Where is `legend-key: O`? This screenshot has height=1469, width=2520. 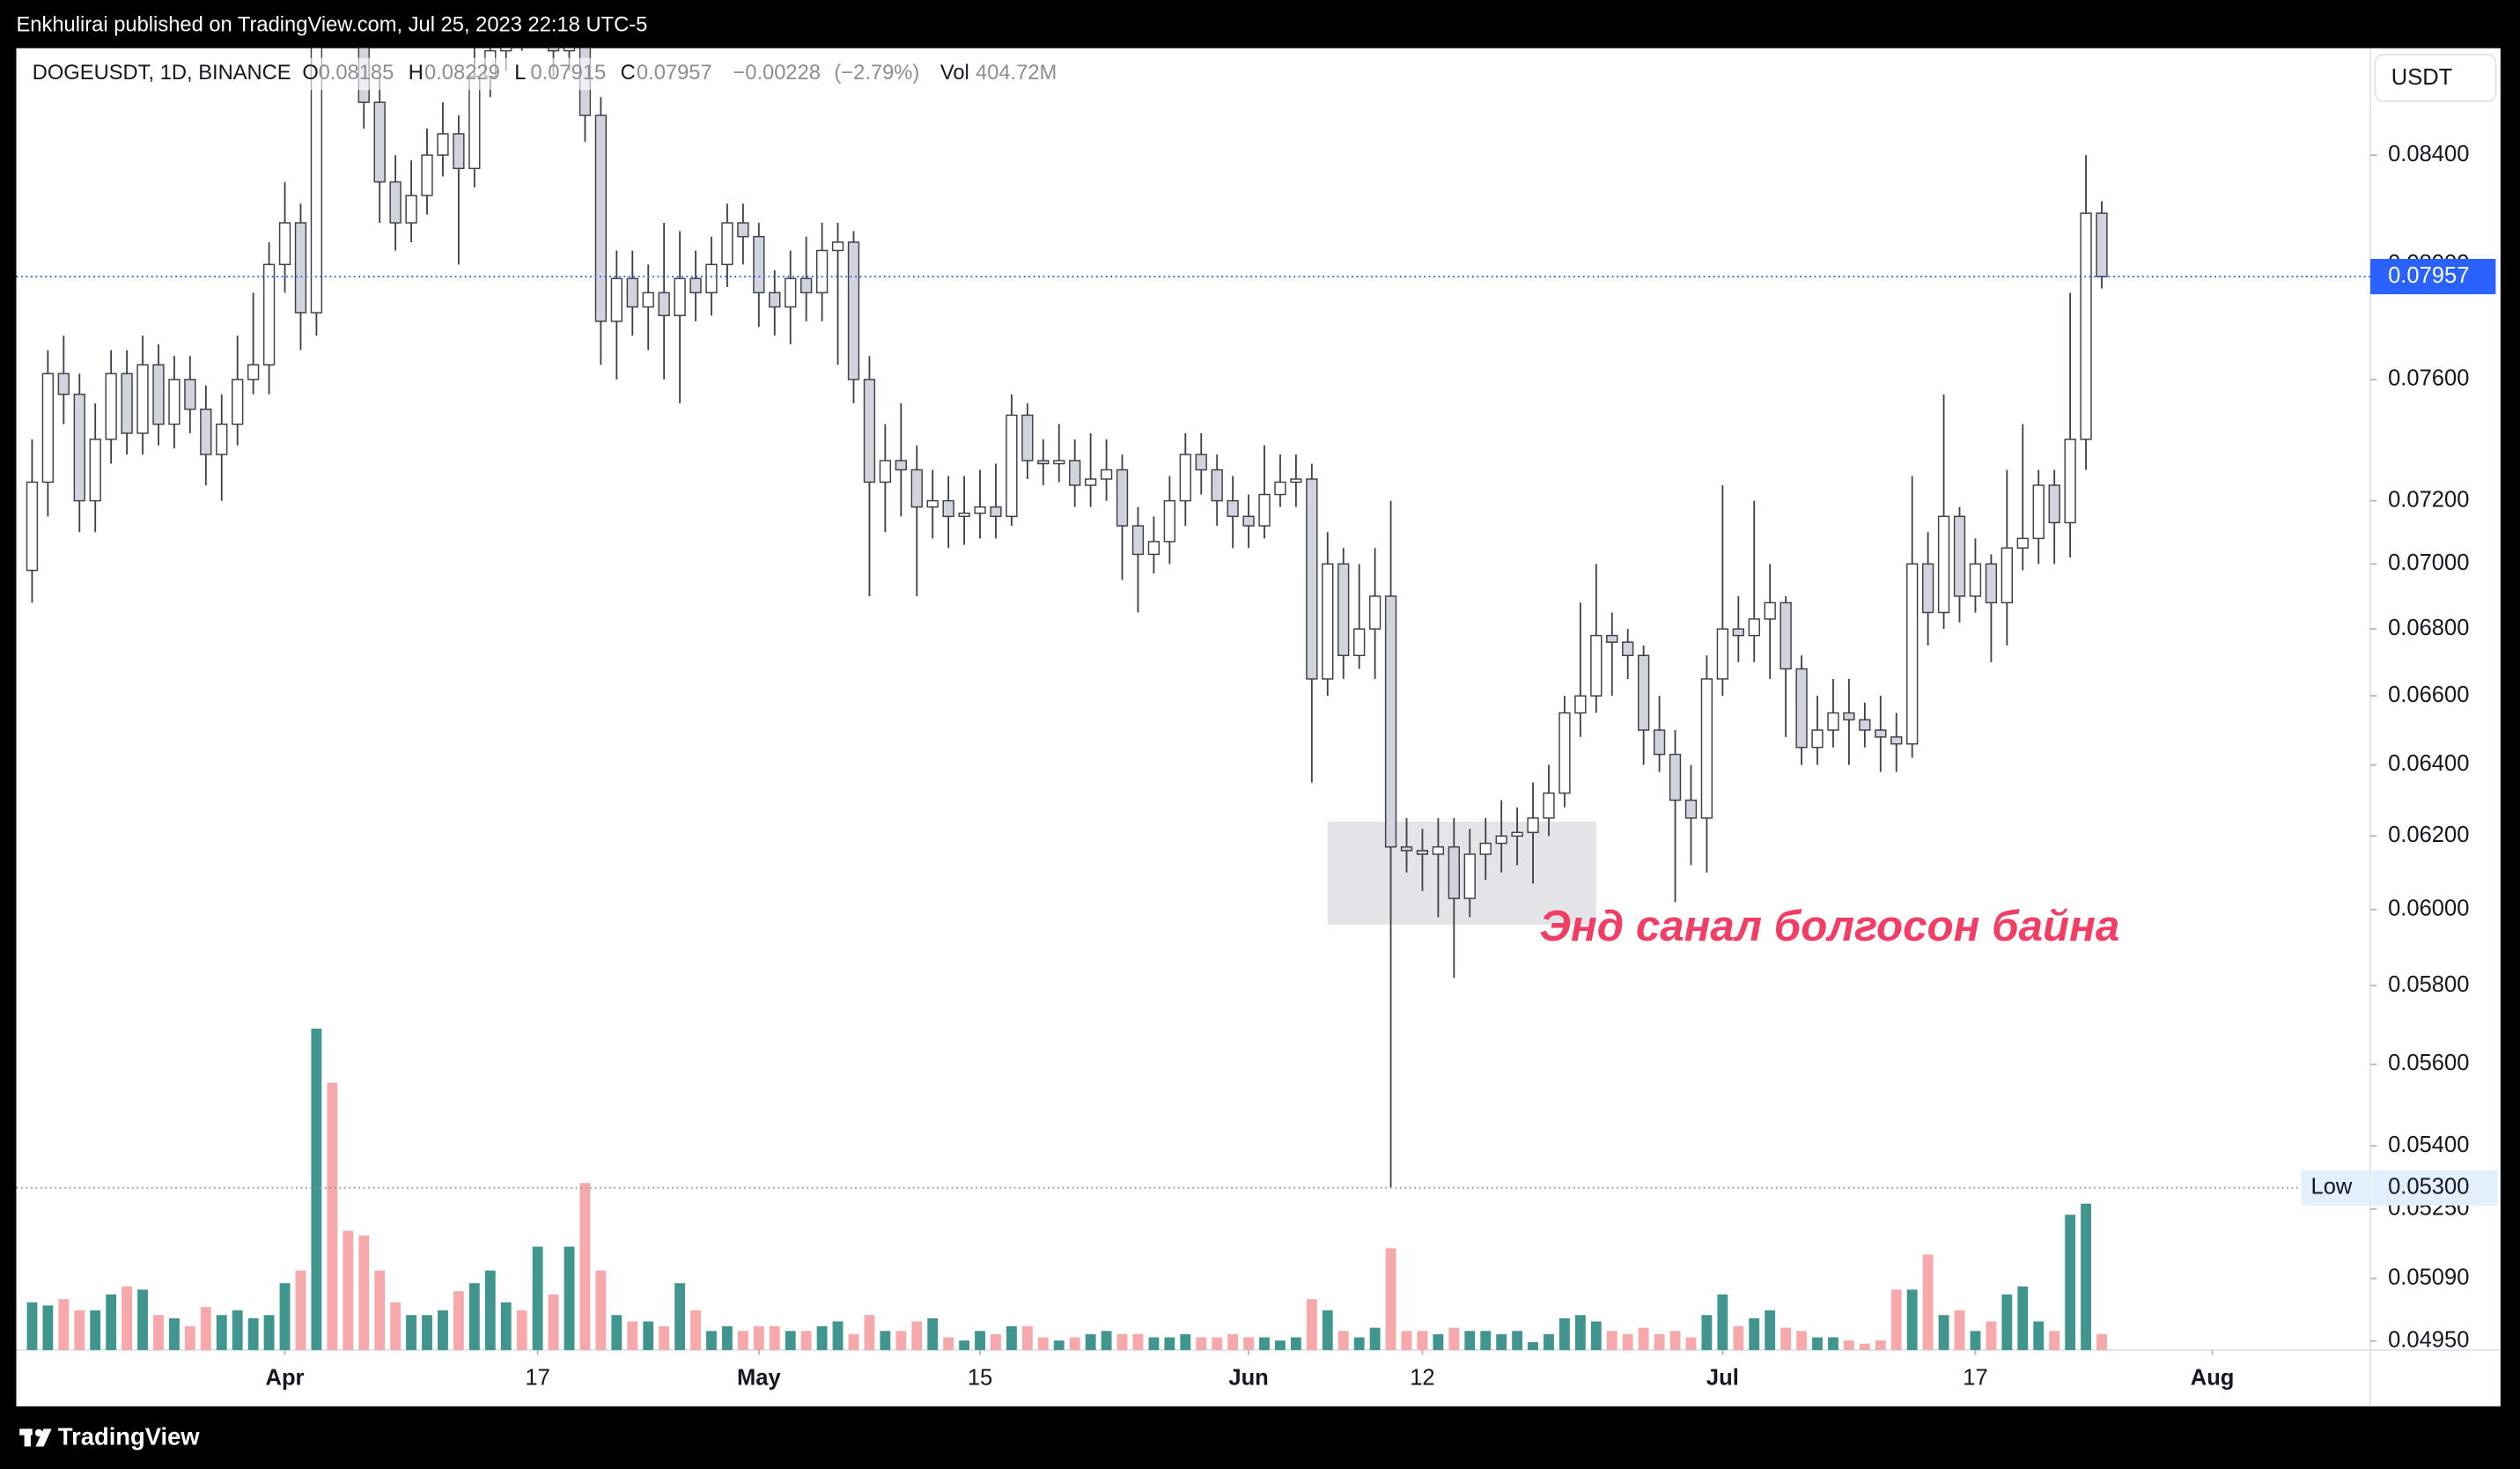
legend-key: O is located at coordinates (310, 73).